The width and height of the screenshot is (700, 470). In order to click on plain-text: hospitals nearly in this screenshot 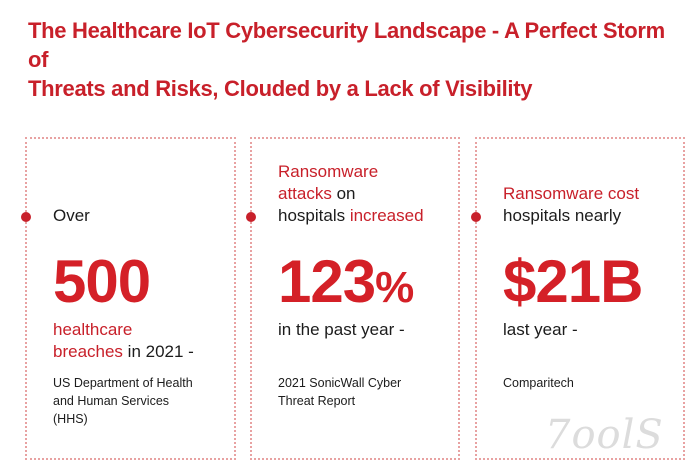, I will do `click(562, 215)`.